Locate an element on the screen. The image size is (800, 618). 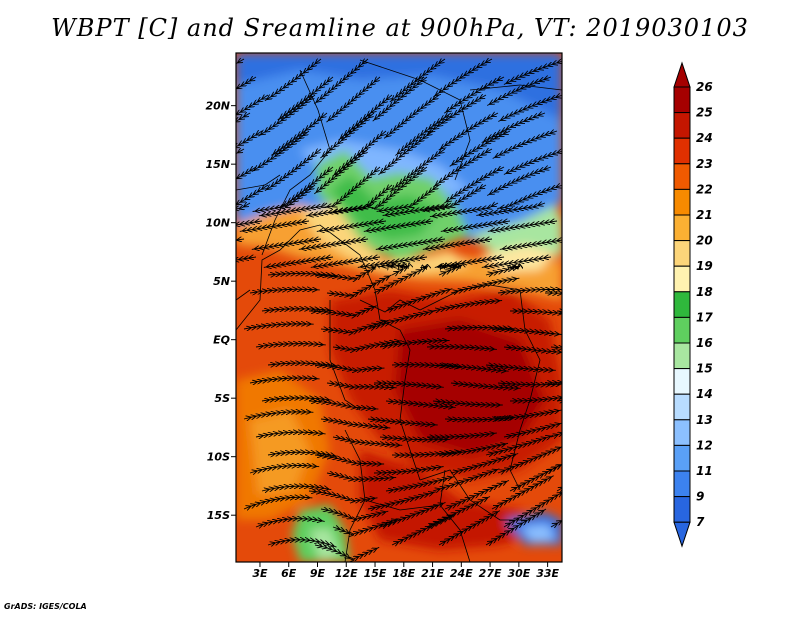
lon-label: 12E is located at coordinates (346, 573).